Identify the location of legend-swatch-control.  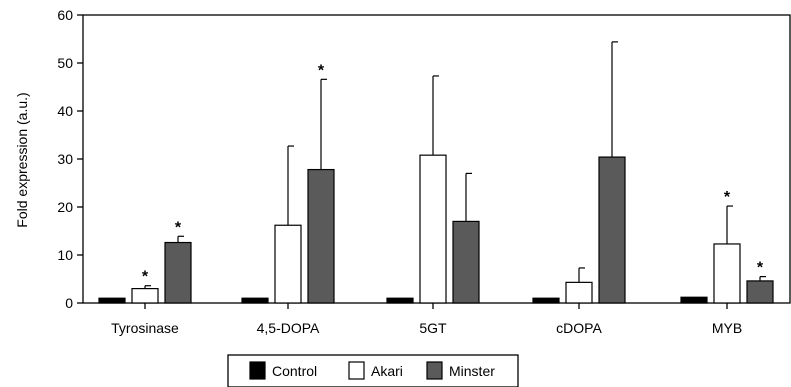
(257, 370).